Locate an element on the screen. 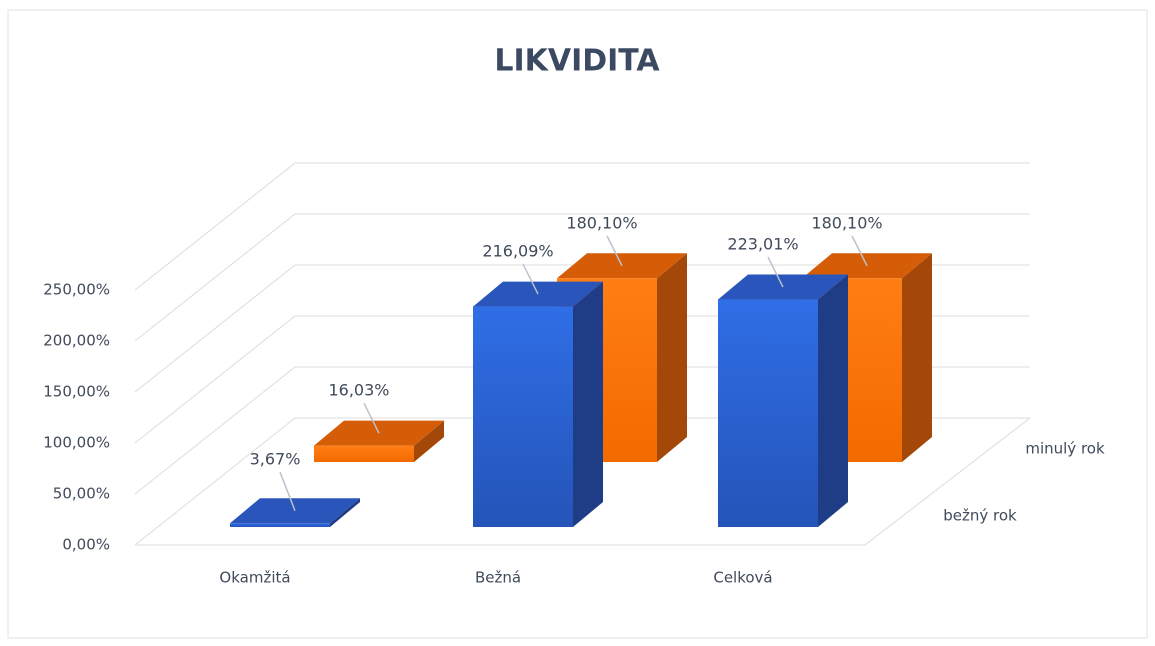  y-tick-label: 50,00% is located at coordinates (81, 494).